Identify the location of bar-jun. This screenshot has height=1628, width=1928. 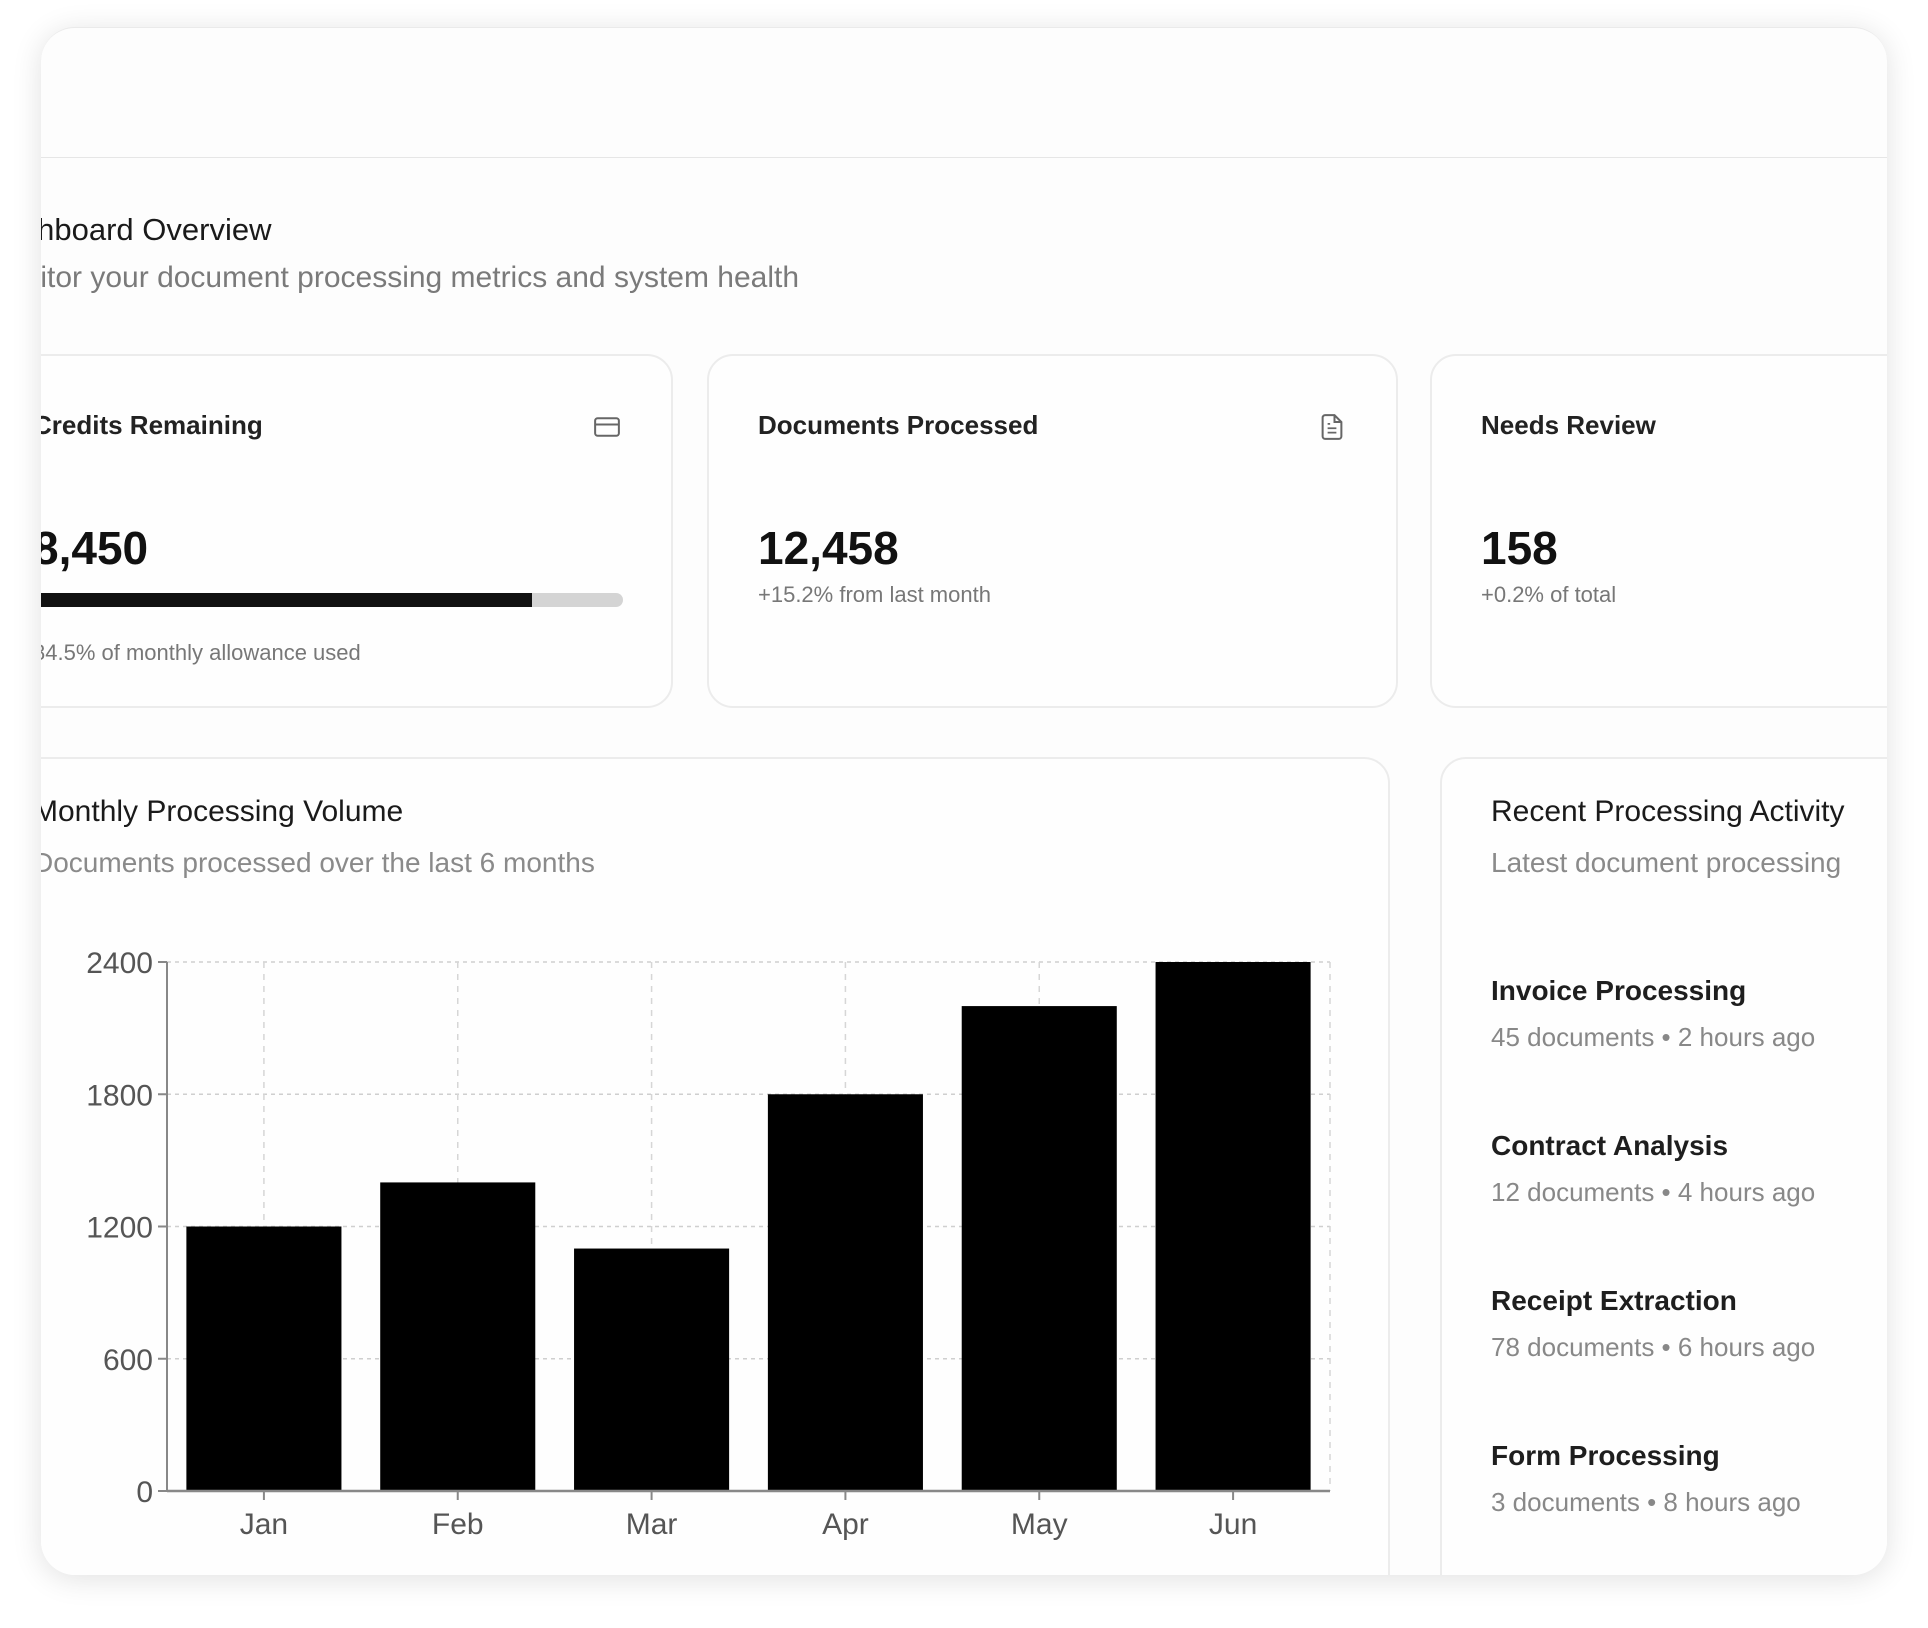
(1233, 1226).